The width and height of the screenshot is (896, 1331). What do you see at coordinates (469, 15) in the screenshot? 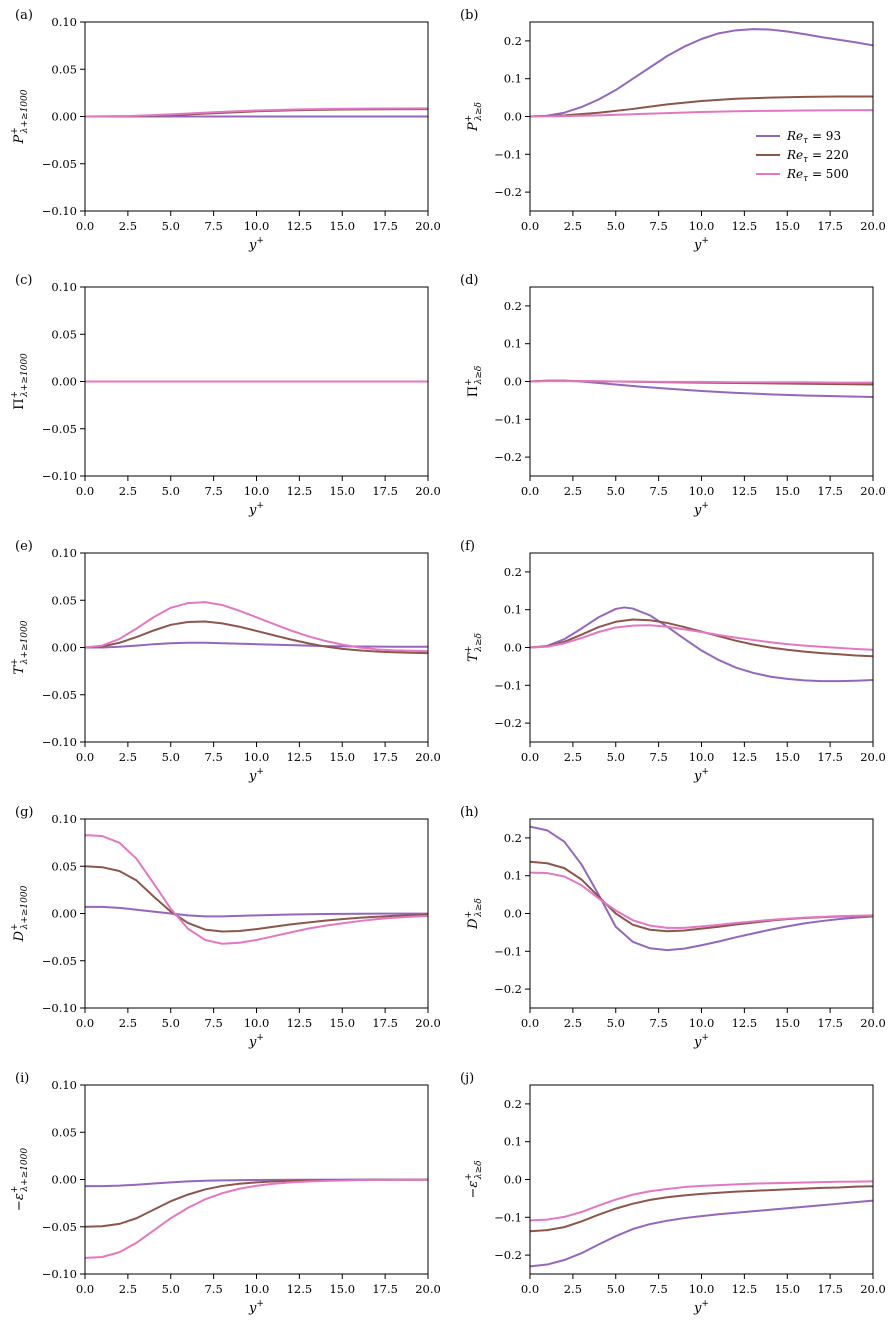
I see `panel-letter: (b)` at bounding box center [469, 15].